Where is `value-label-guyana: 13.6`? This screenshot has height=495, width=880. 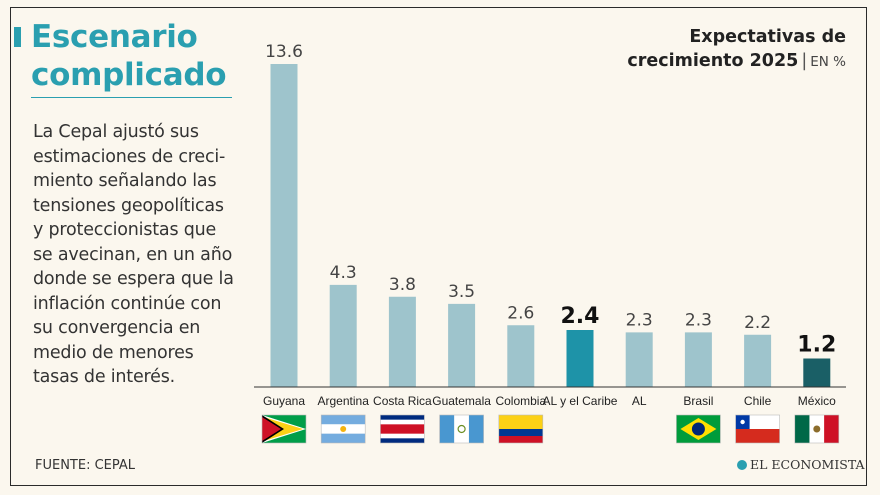
value-label-guyana: 13.6 is located at coordinates (284, 52).